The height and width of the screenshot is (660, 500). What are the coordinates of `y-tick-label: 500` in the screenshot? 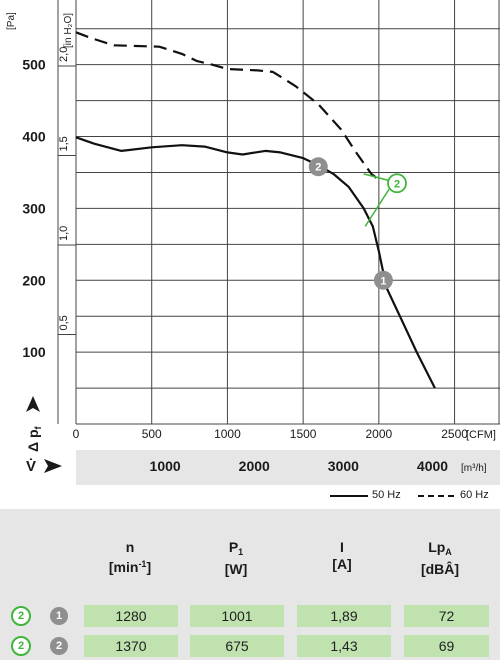 It's located at (34, 65).